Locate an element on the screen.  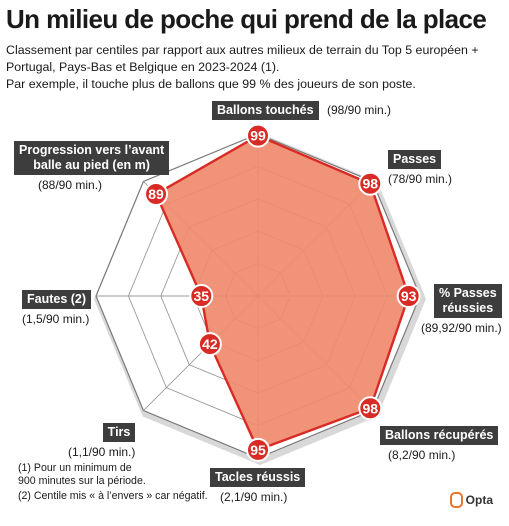
percentile-value: 35 is located at coordinates (202, 296).